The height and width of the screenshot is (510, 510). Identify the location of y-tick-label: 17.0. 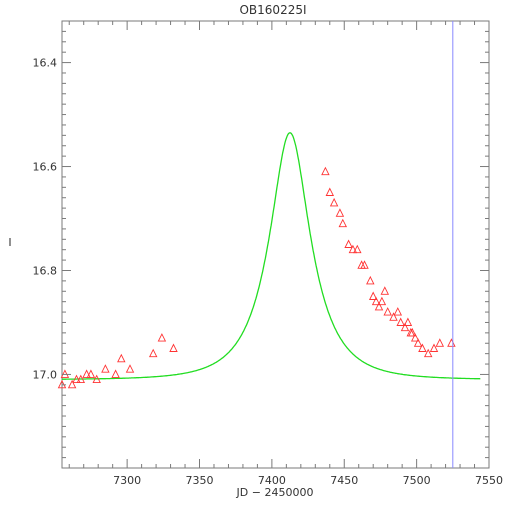
(45, 374).